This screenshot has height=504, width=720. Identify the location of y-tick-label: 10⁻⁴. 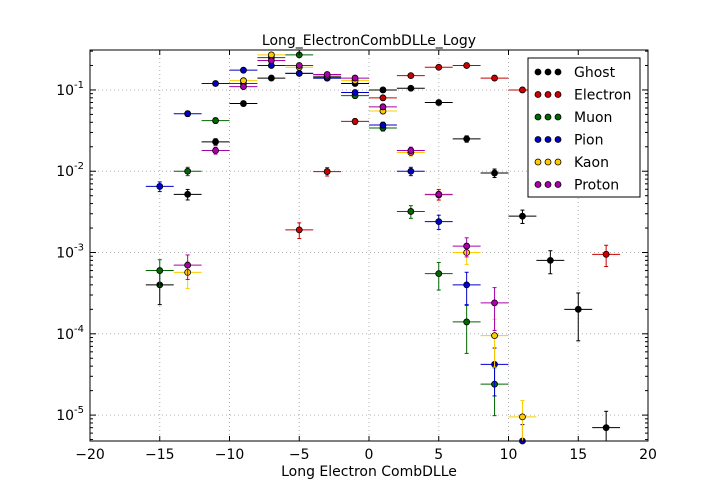
(70, 333).